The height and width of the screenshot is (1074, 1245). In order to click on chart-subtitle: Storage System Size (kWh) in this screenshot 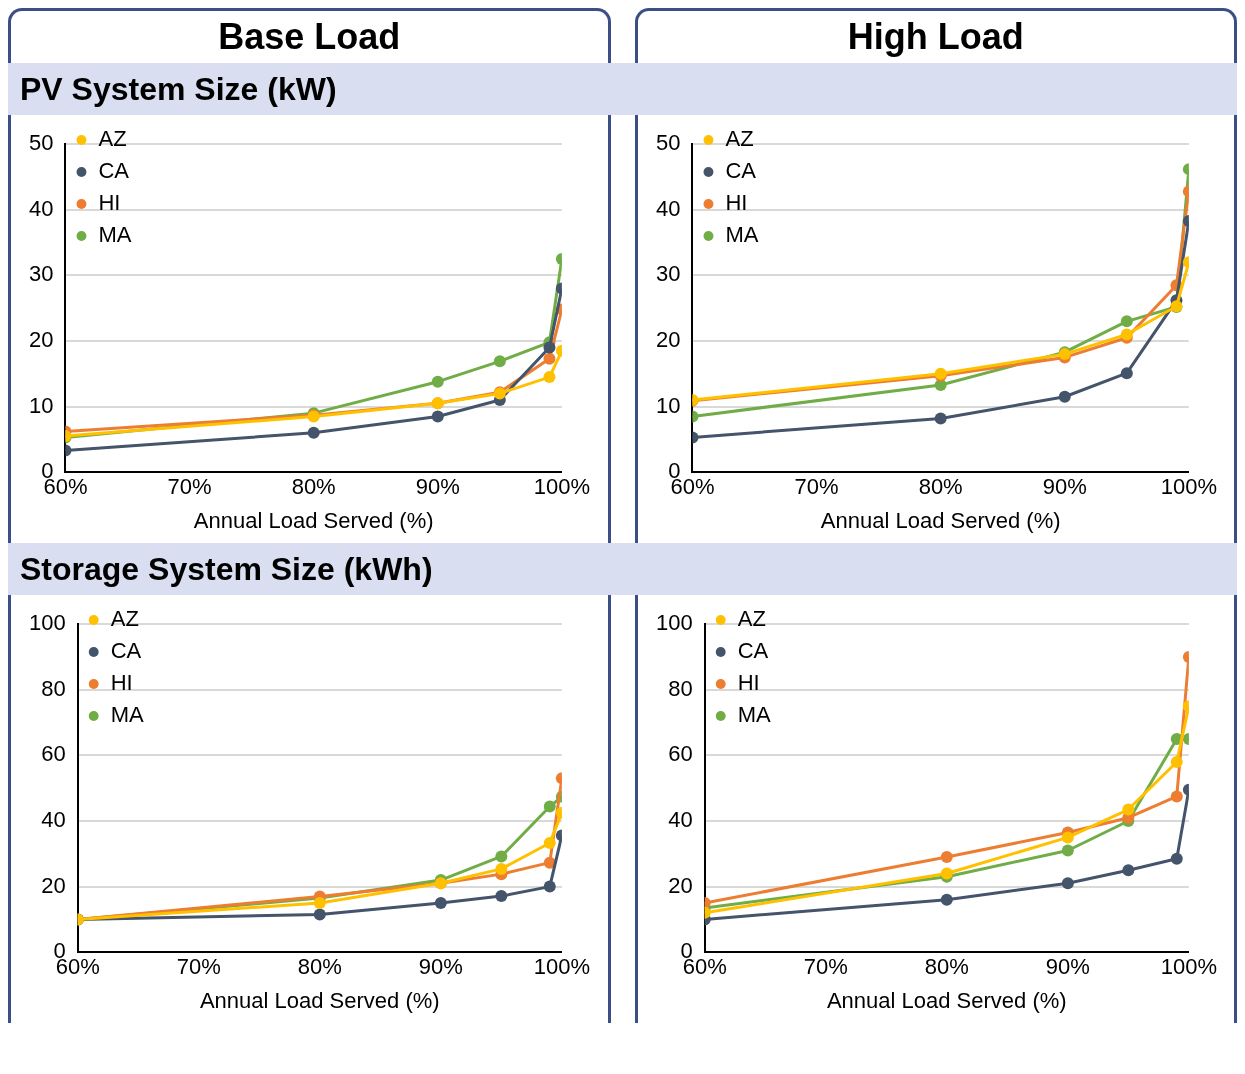, I will do `click(622, 569)`.